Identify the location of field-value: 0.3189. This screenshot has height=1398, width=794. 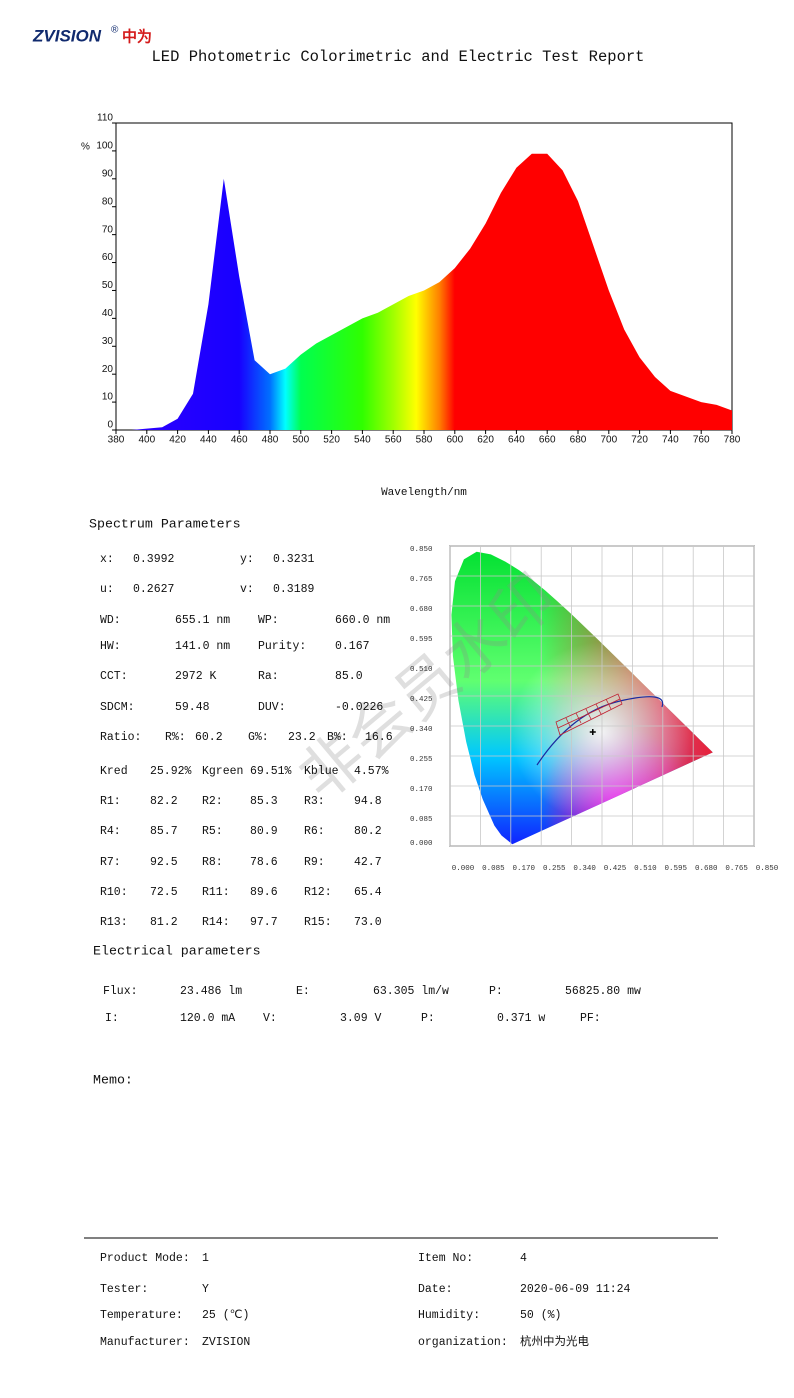
(294, 589).